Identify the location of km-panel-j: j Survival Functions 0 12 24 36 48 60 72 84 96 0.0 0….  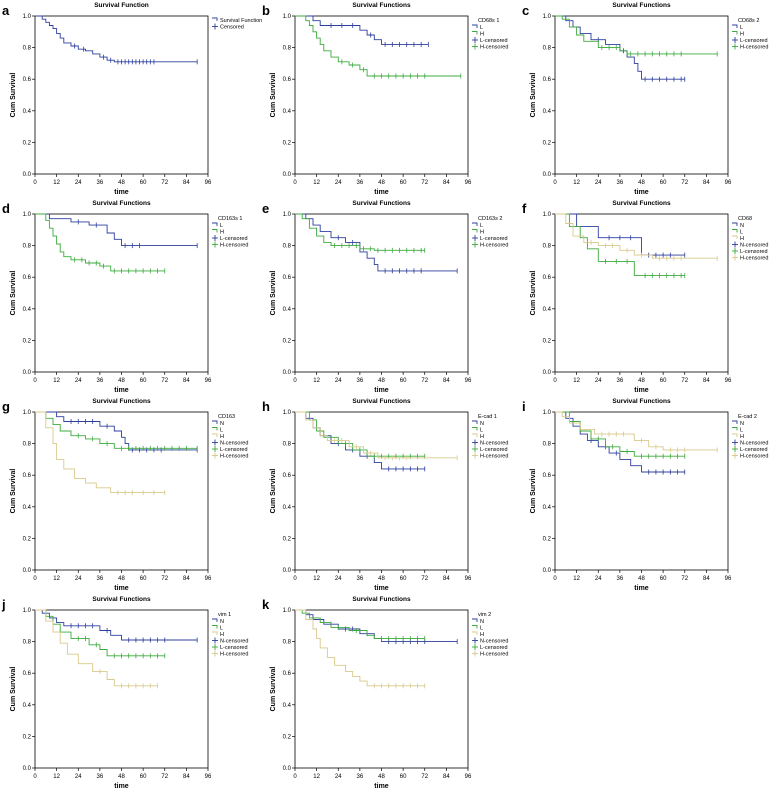
(124, 693).